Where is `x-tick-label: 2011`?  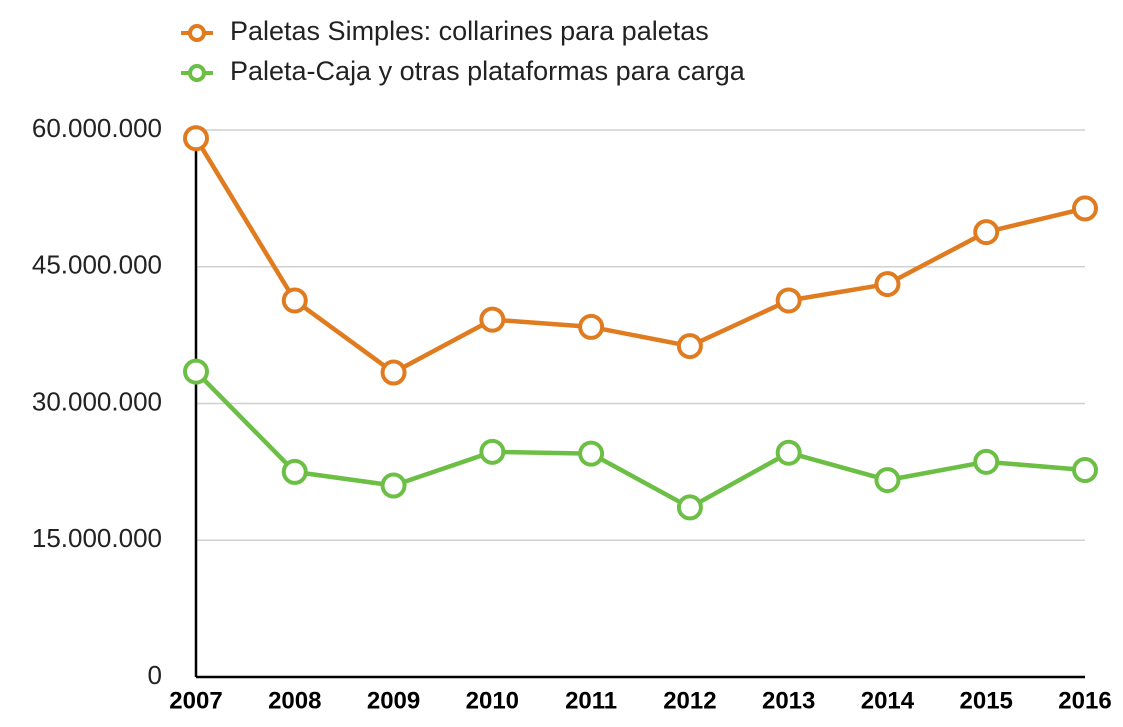
x-tick-label: 2011 is located at coordinates (591, 700).